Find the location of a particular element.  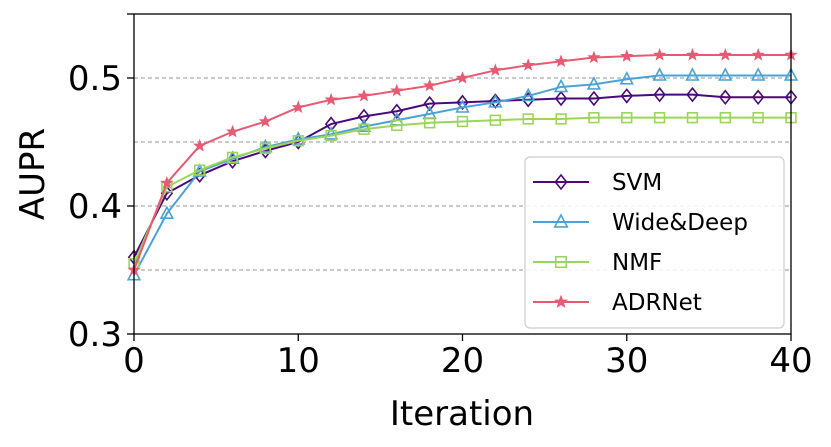

legend-item: SVM is located at coordinates (597, 183).